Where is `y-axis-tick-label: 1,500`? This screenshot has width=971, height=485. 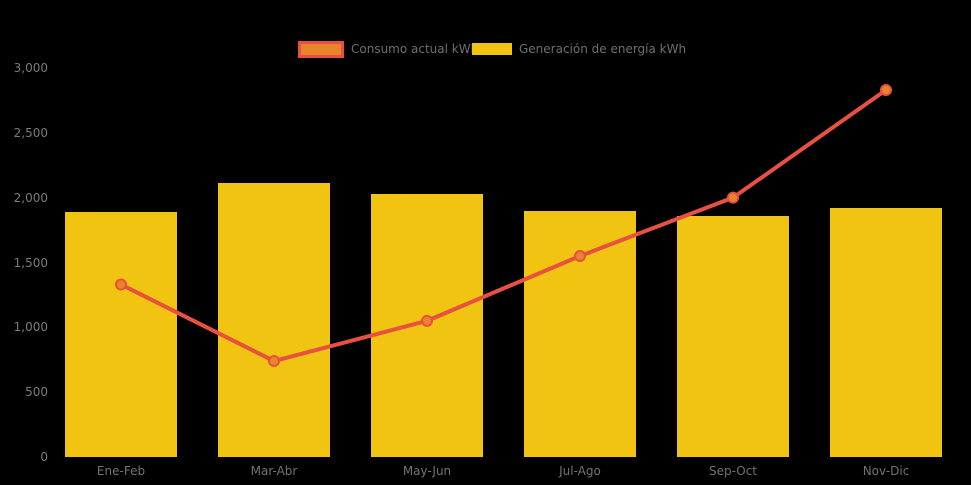 y-axis-tick-label: 1,500 is located at coordinates (30, 262).